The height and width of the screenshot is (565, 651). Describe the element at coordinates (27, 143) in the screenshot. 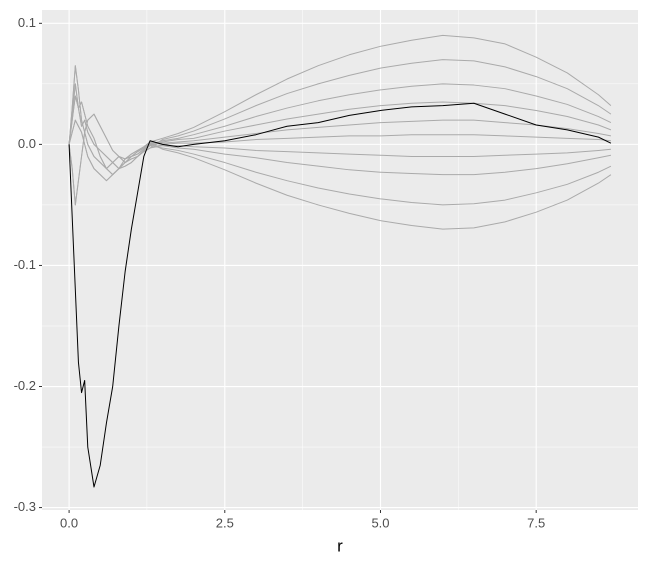

I see `y-tick-label: 0.0` at that location.